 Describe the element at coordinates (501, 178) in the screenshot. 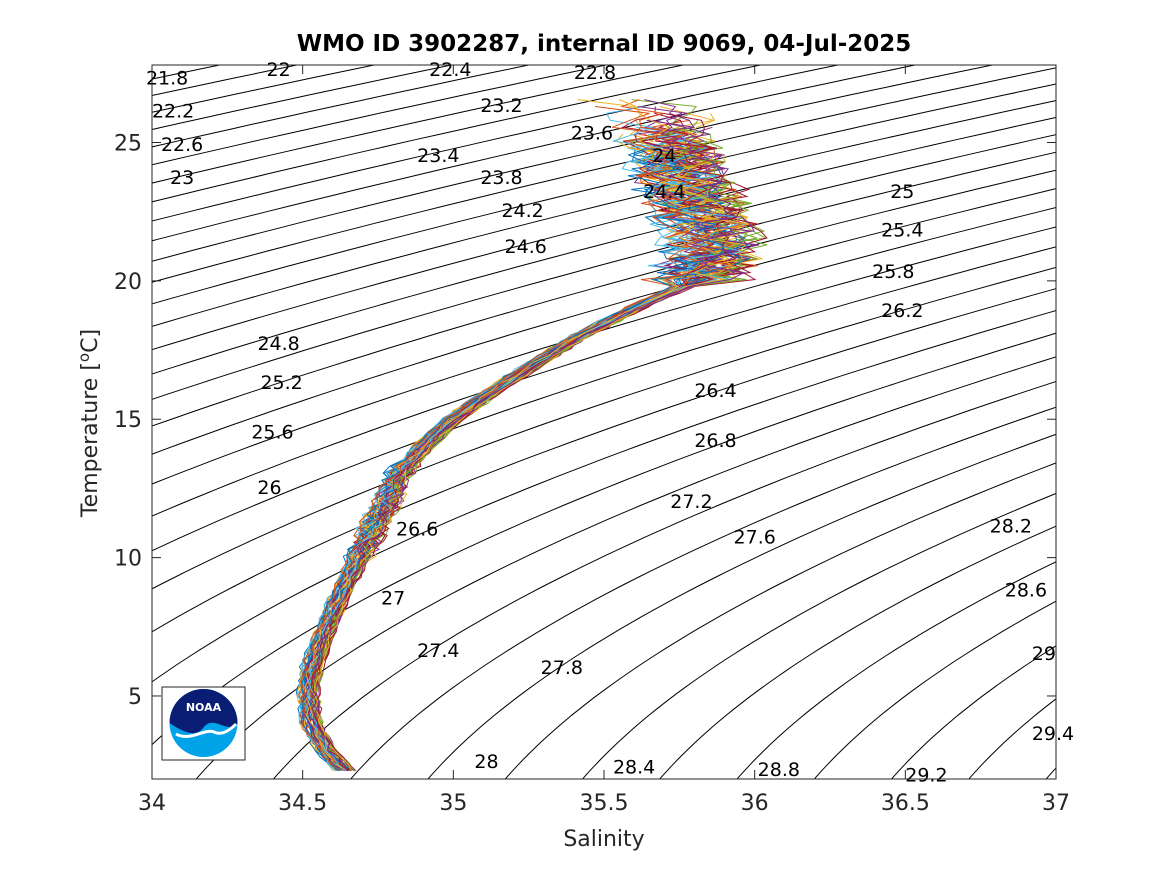

I see `contour-label: 23.8` at that location.